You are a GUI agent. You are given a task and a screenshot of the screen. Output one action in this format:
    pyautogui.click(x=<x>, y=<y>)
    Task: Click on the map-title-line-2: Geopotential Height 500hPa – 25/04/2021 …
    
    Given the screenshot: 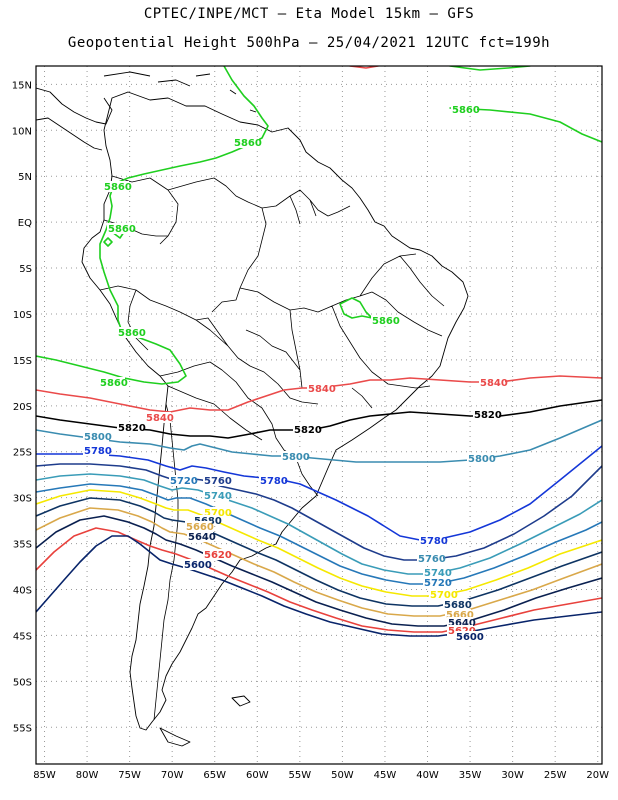 What is the action you would take?
    pyautogui.click(x=309, y=43)
    